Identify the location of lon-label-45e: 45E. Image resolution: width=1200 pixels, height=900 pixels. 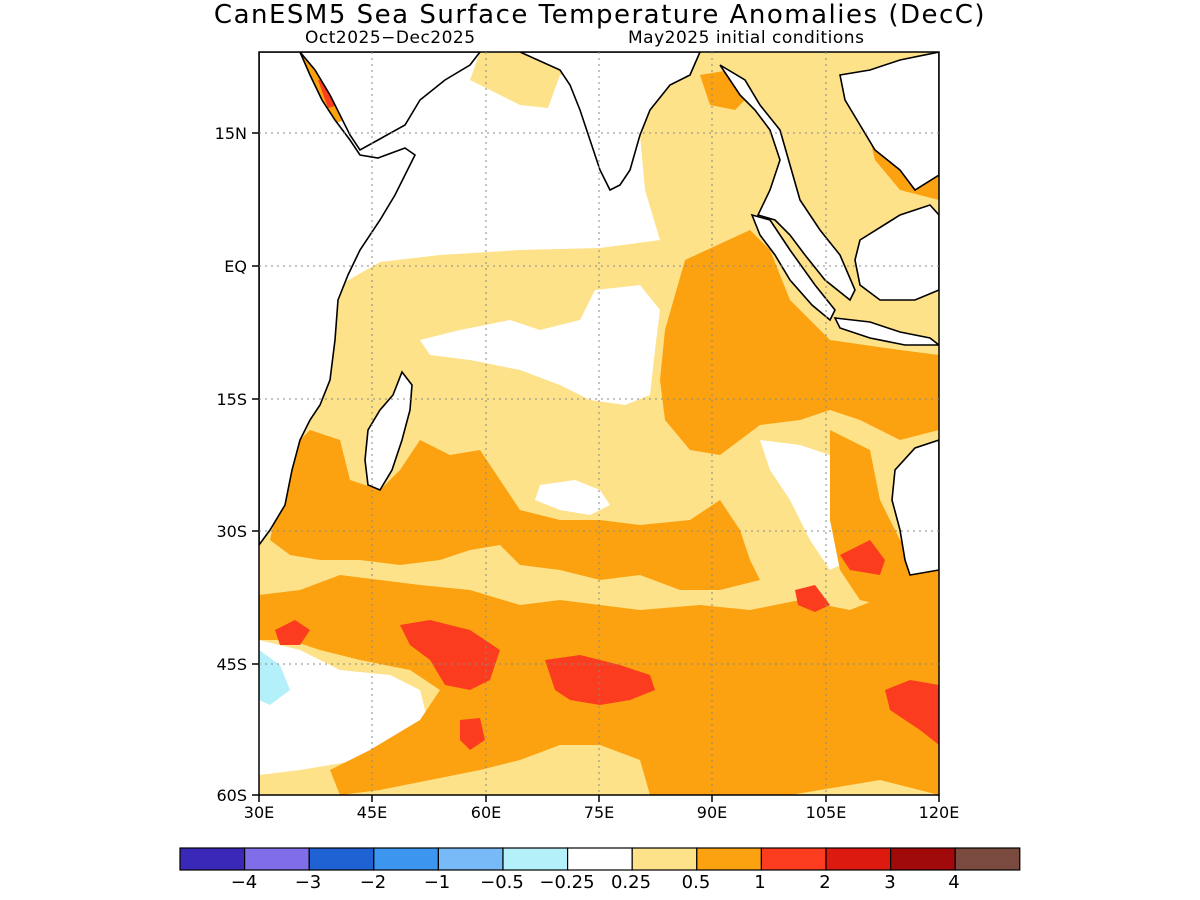
(372, 812).